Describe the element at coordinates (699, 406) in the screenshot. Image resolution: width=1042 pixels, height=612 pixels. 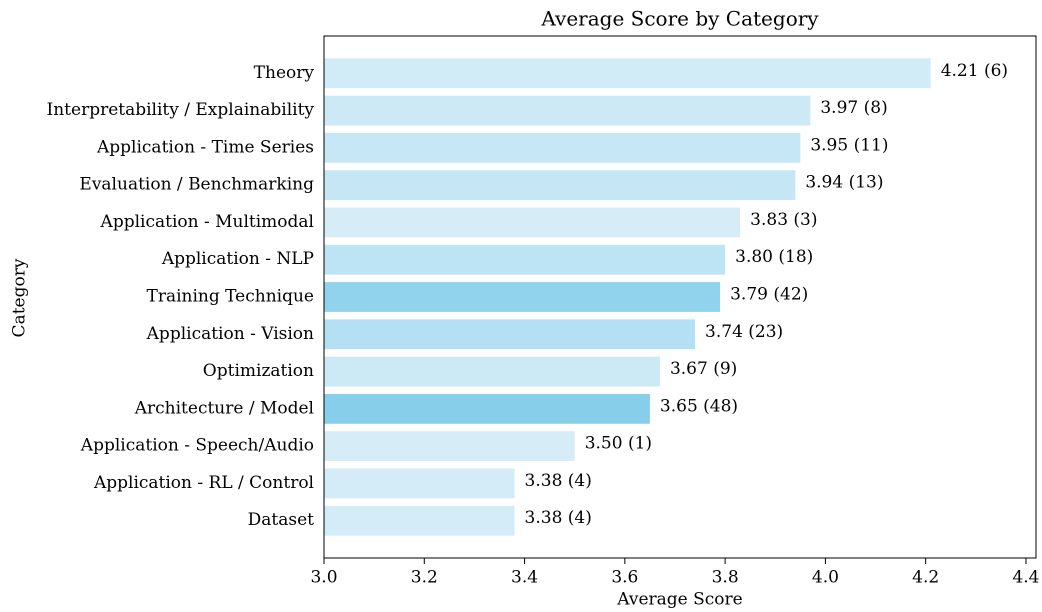
I see `value-label: 3.65 (48)` at that location.